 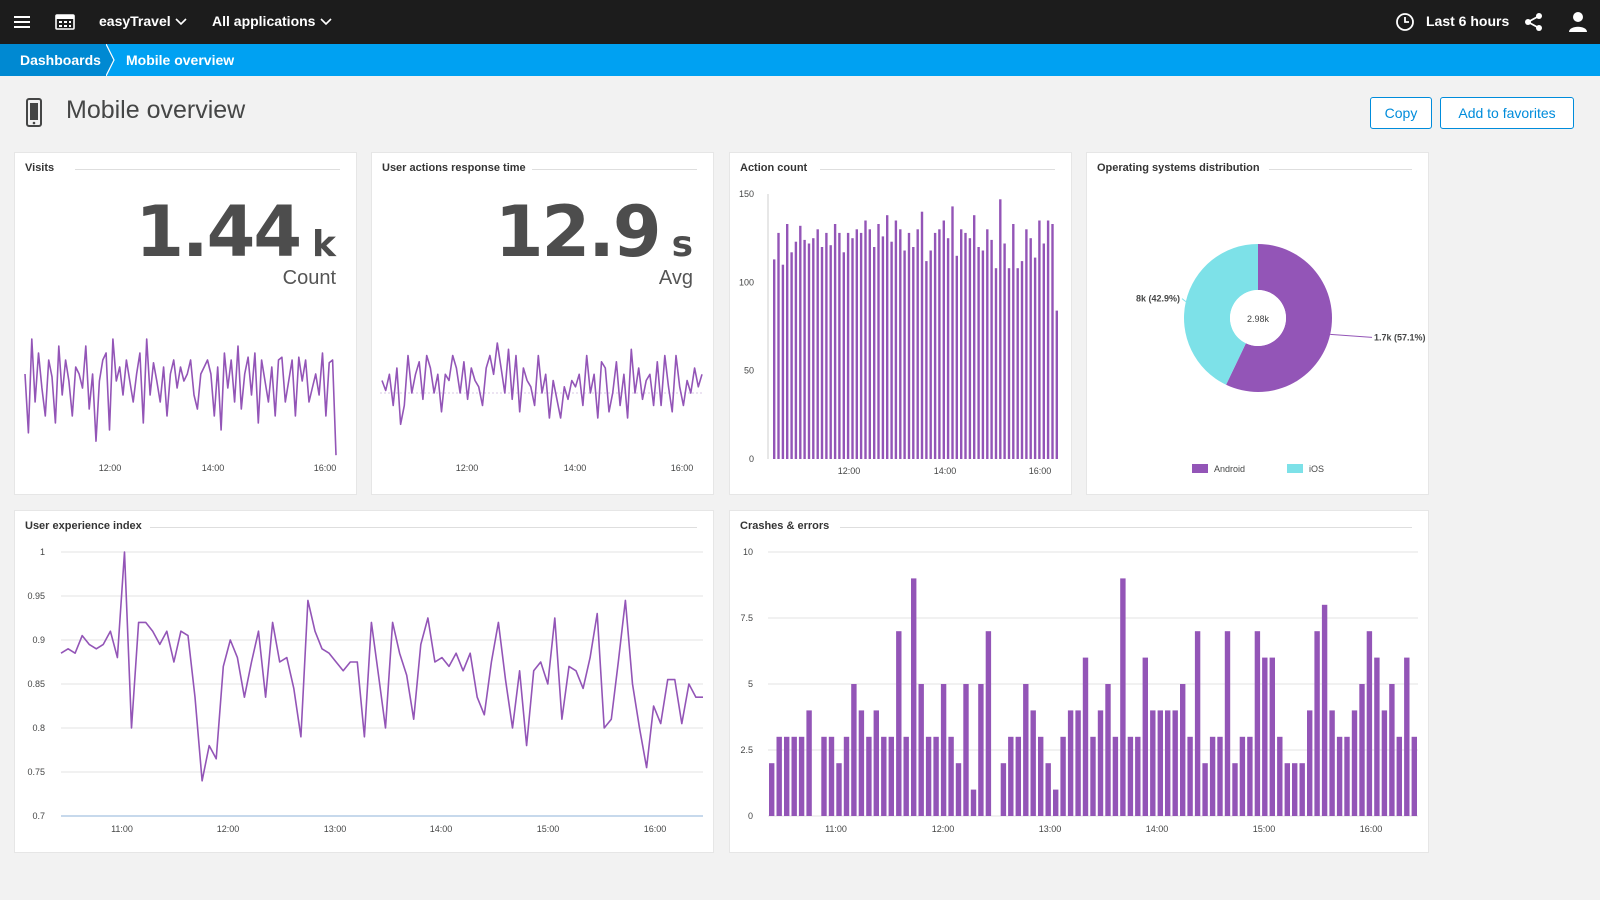 What do you see at coordinates (682, 244) in the screenshot?
I see `response-time-unit: s` at bounding box center [682, 244].